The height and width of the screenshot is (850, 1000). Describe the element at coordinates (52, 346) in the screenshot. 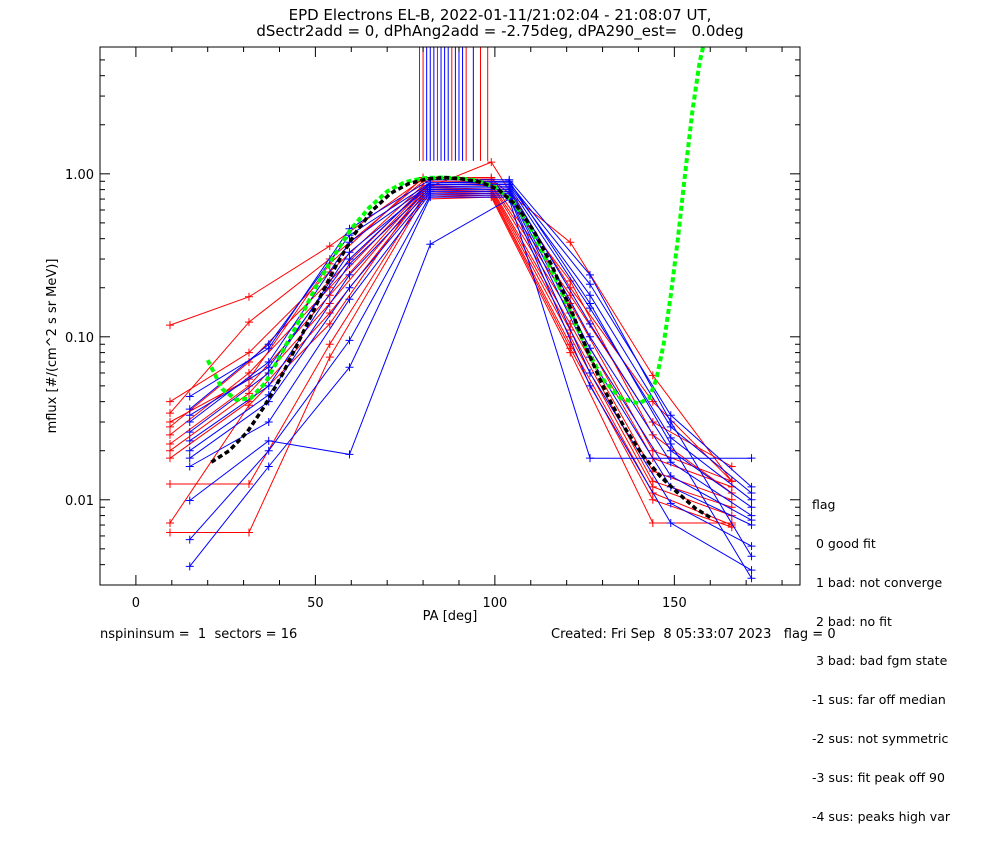

I see `y-axis-label: mflux [#/(cm^2 s sr MeV)]` at that location.